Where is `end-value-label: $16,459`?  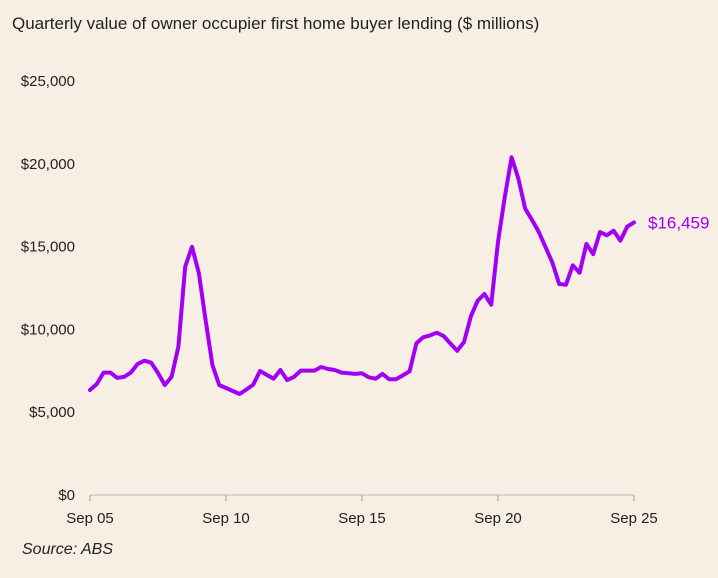 end-value-label: $16,459 is located at coordinates (678, 222).